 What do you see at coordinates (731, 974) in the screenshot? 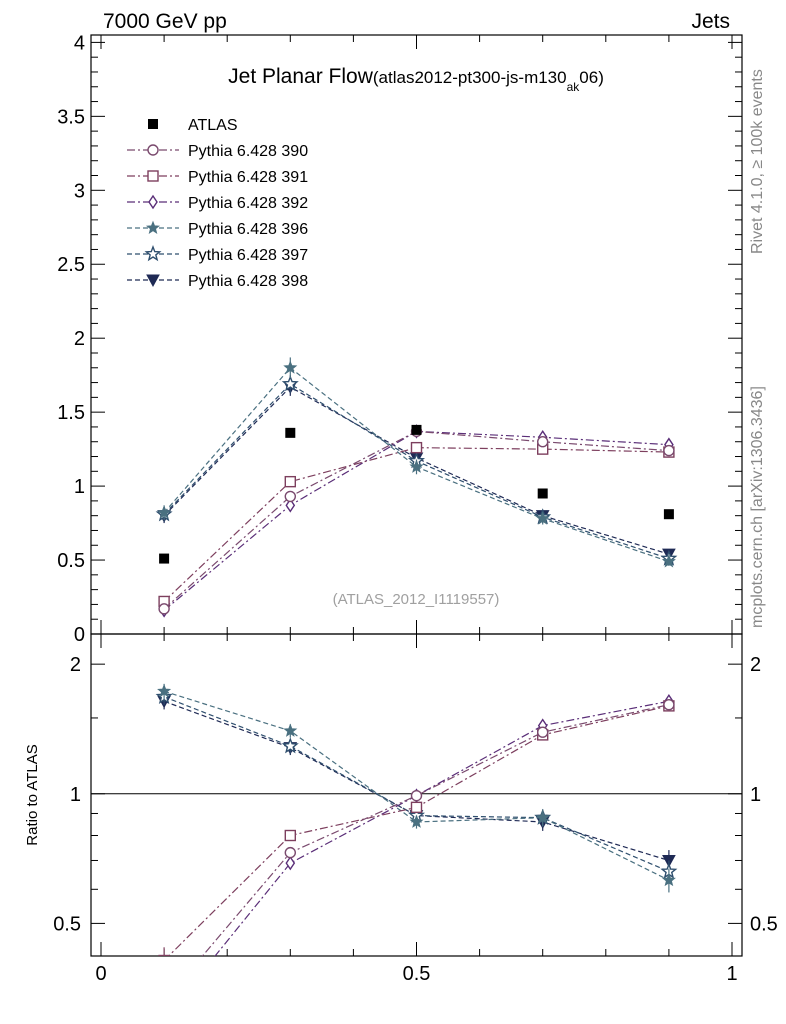
I see `x-tick-label: 1` at bounding box center [731, 974].